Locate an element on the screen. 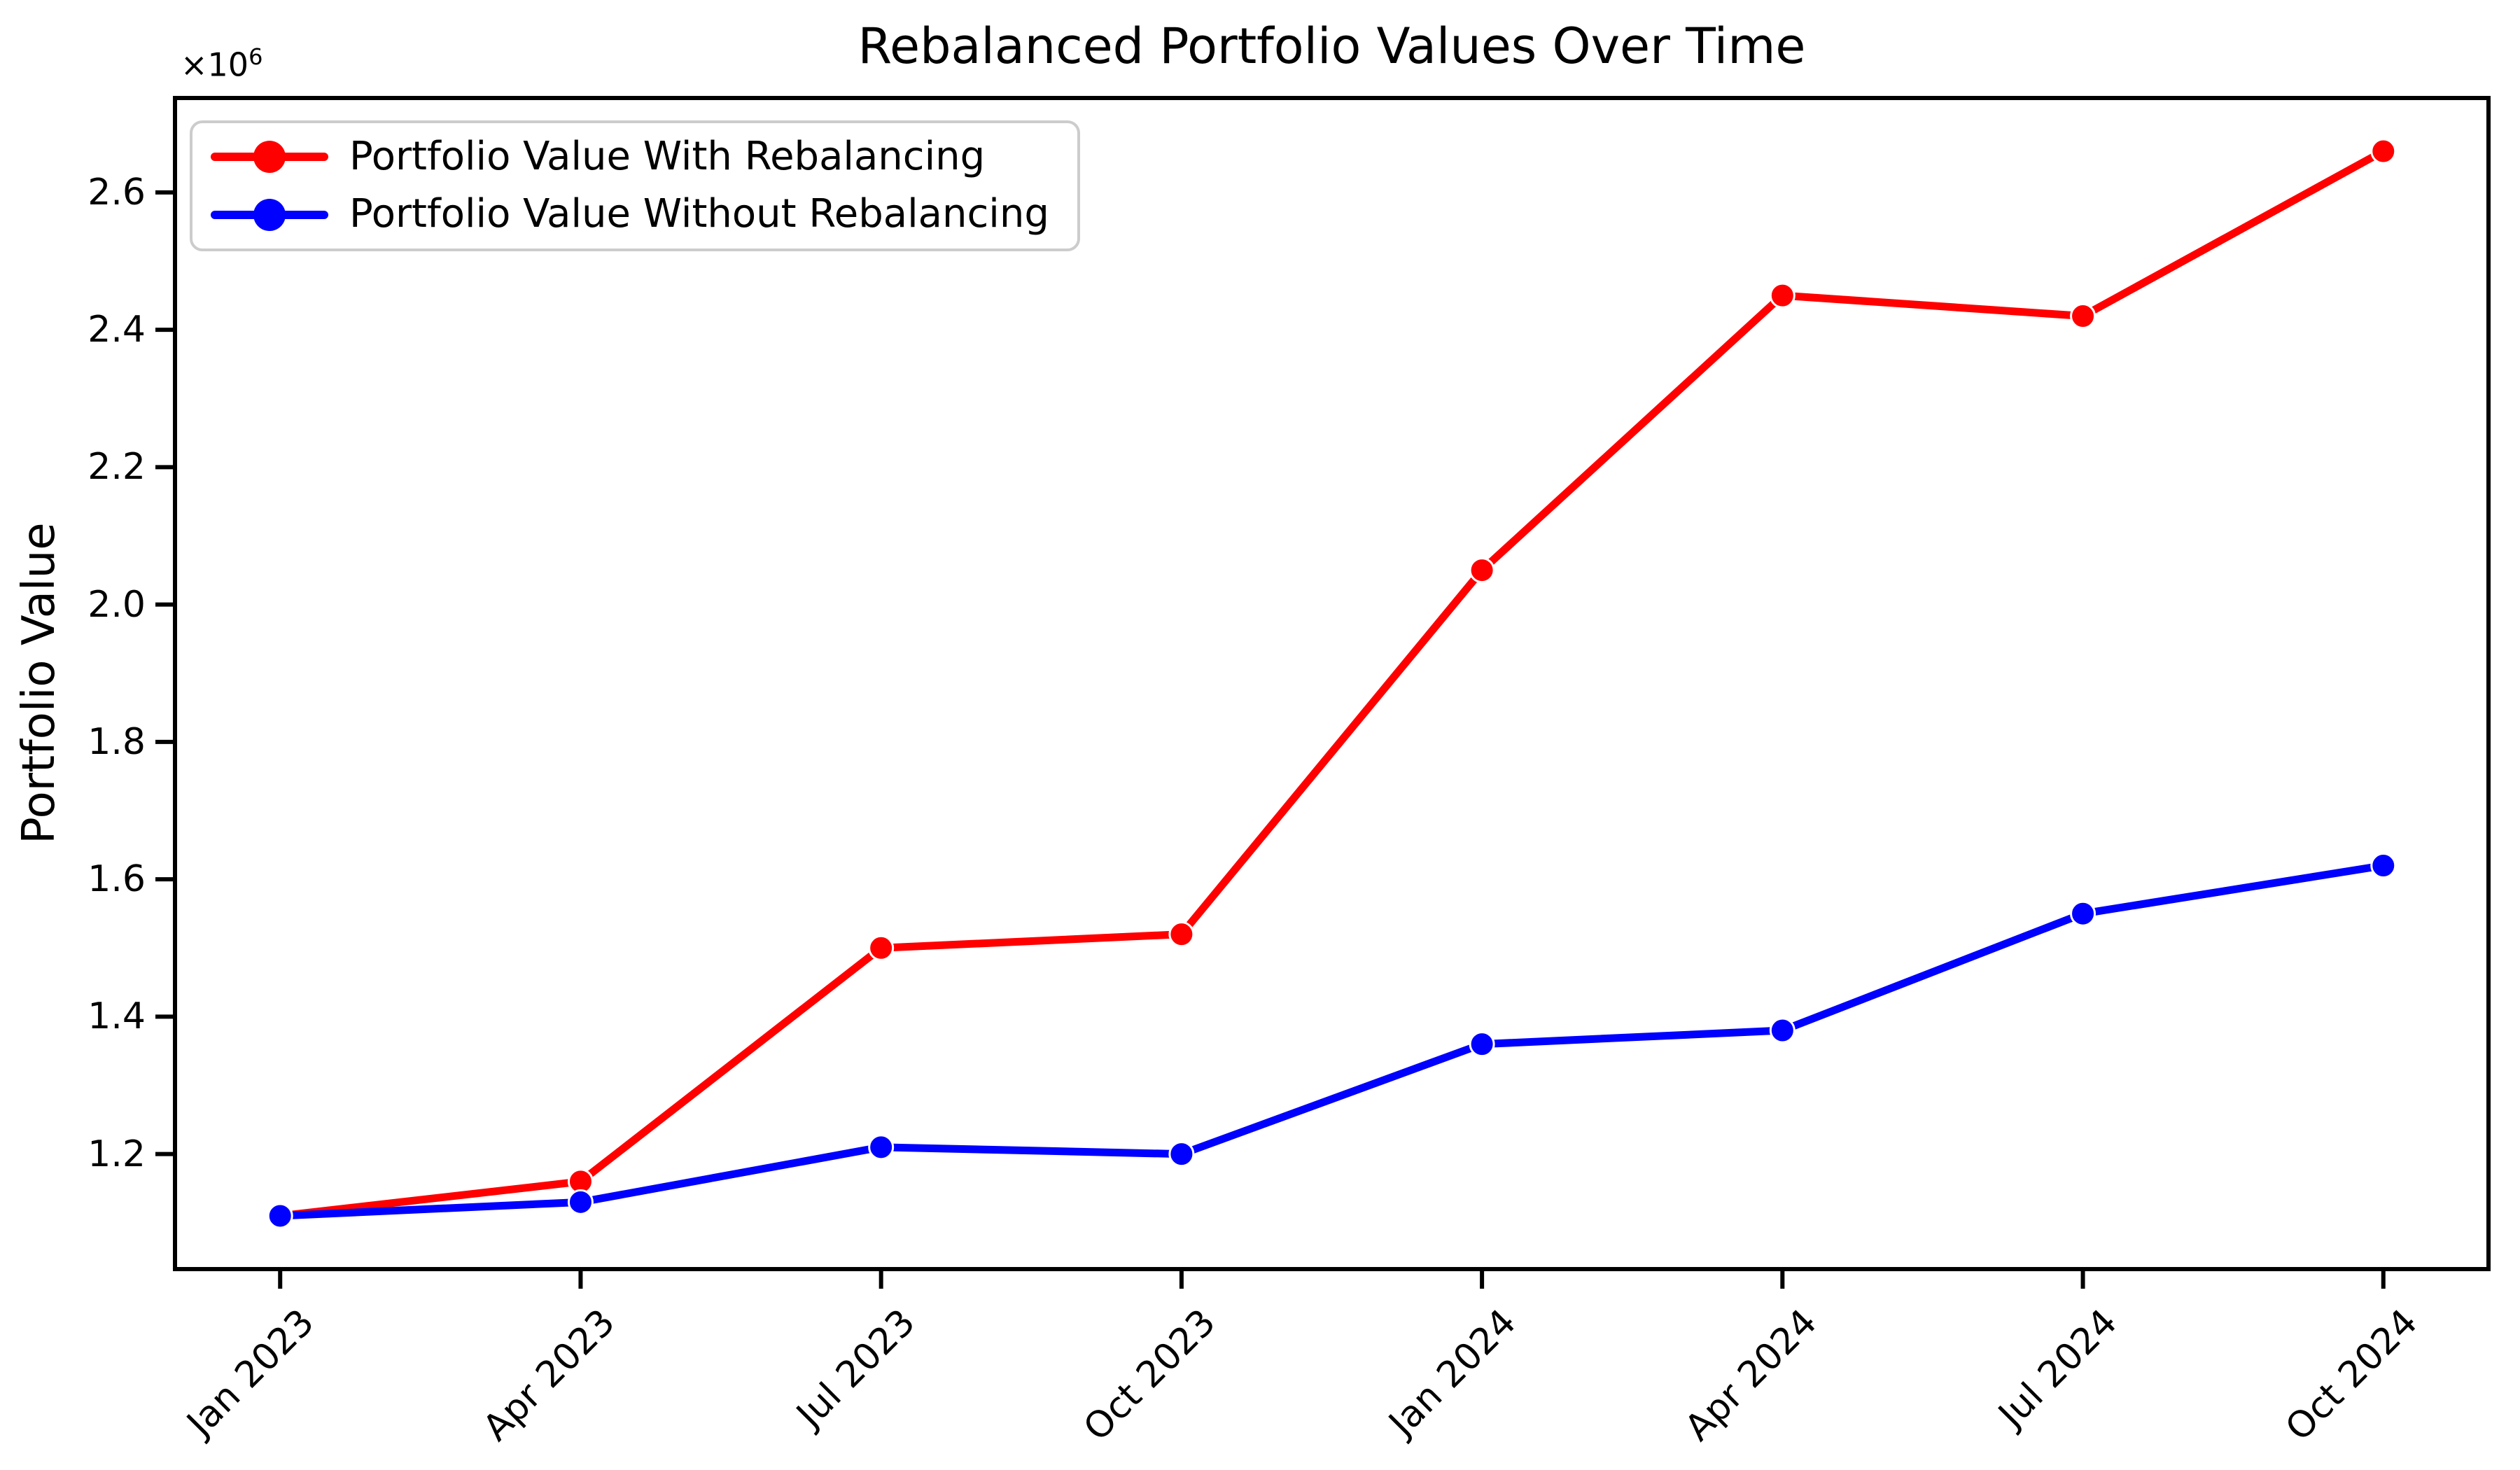 This screenshot has height=1470, width=2520. y-tick-label: 2.6 is located at coordinates (117, 192).